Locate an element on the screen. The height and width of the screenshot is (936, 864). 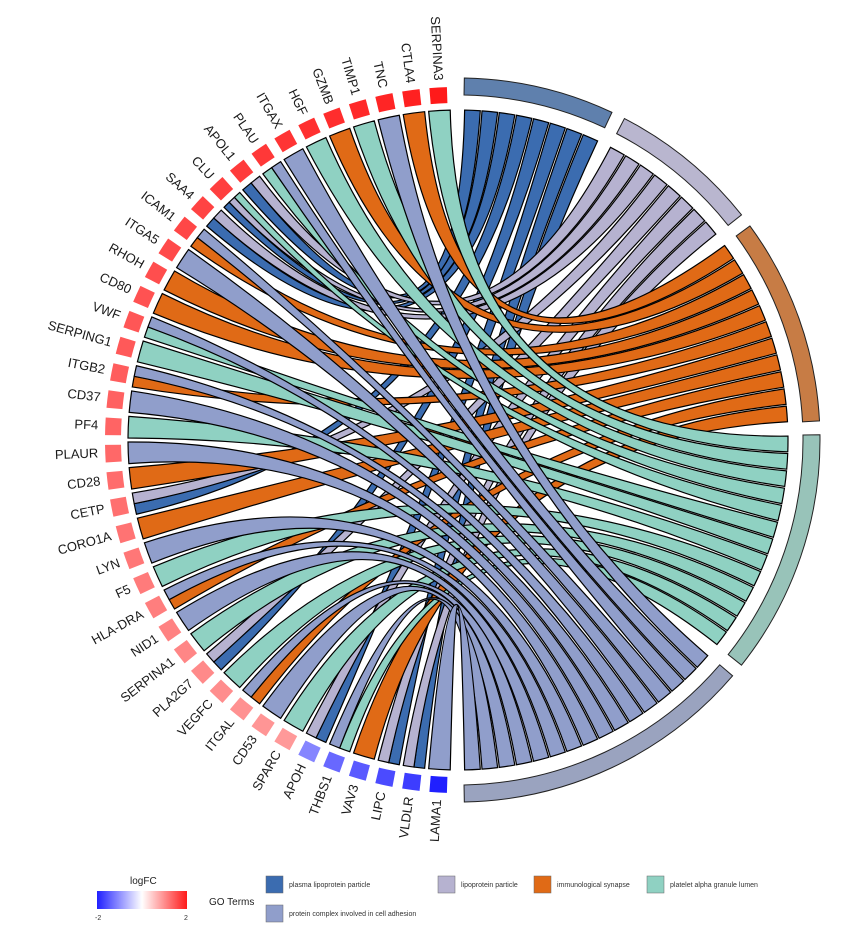
logfc-square-nid1 is located at coordinates (170, 630).